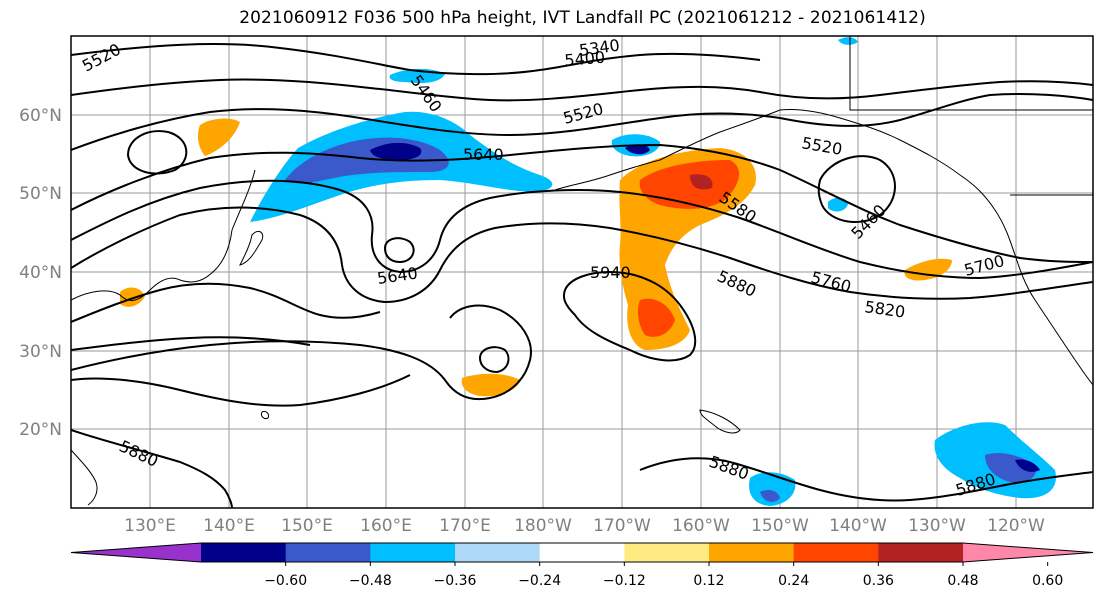 This screenshot has height=601, width=1105. I want to click on latitude-label: 40°N, so click(40, 273).